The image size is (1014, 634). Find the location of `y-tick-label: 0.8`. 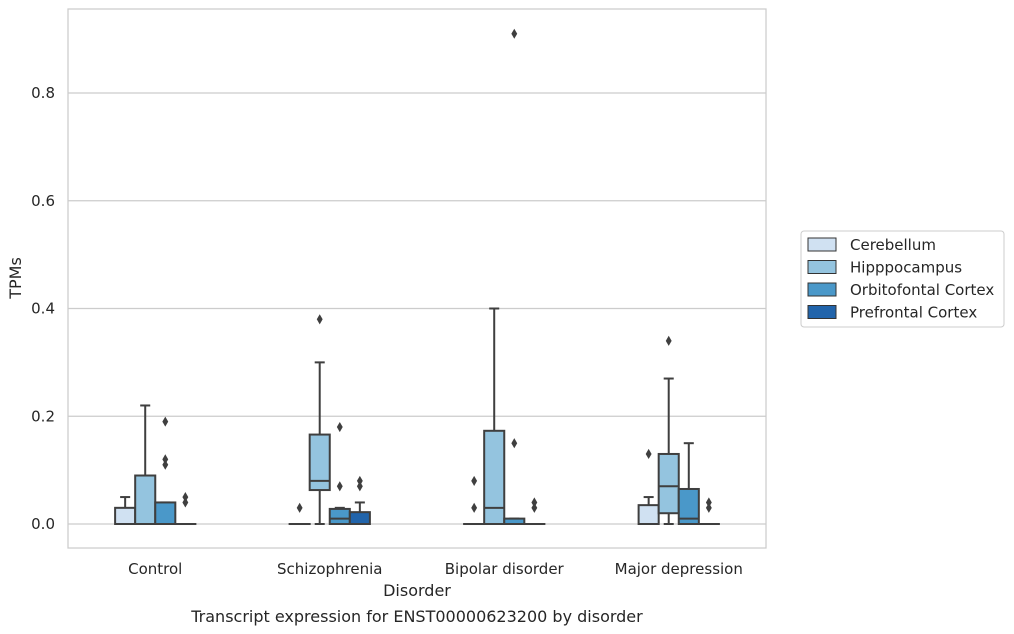

y-tick-label: 0.8 is located at coordinates (43, 93).